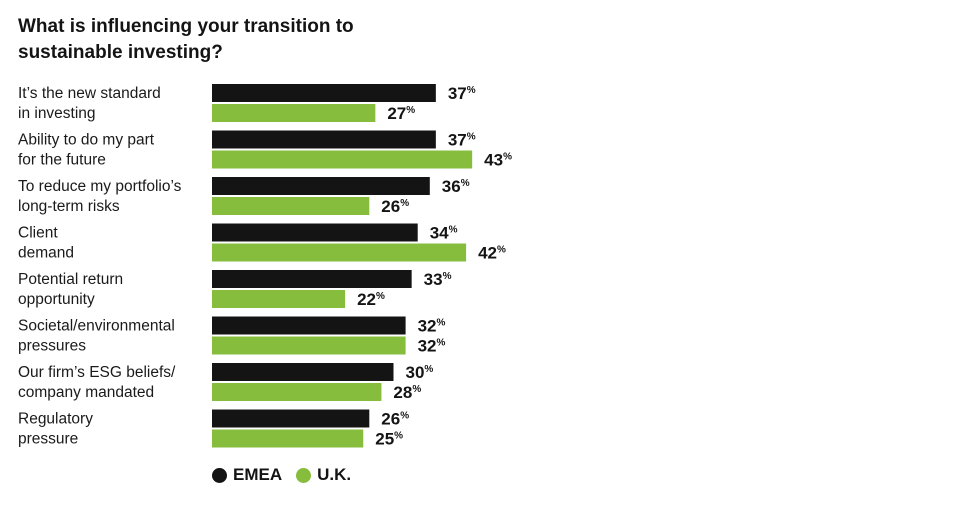  What do you see at coordinates (52, 346) in the screenshot?
I see `category-label: pressures` at bounding box center [52, 346].